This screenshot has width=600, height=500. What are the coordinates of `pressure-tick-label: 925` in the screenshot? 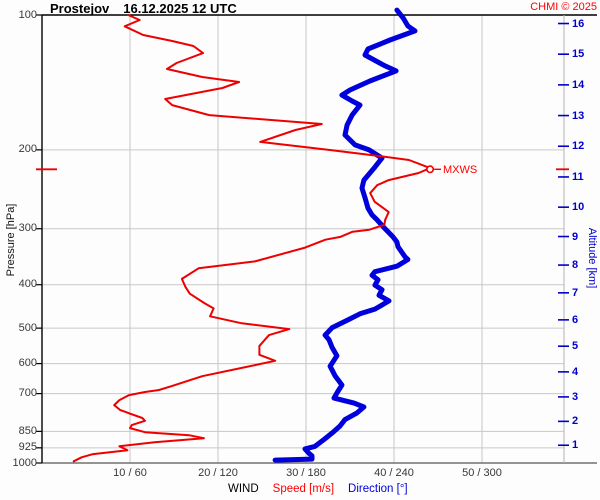 It's located at (27, 447).